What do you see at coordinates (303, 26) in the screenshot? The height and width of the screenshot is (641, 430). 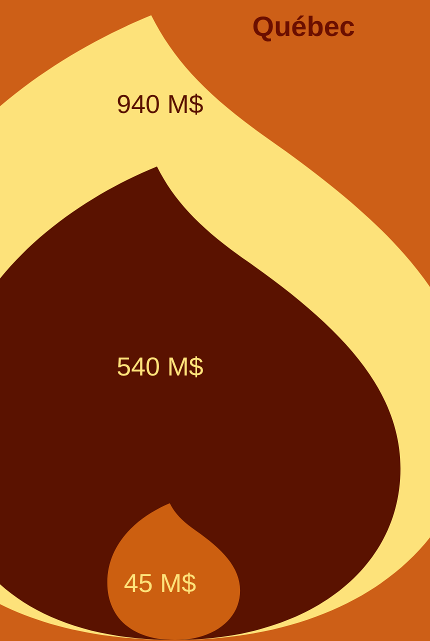 I see `text: Québec` at bounding box center [303, 26].